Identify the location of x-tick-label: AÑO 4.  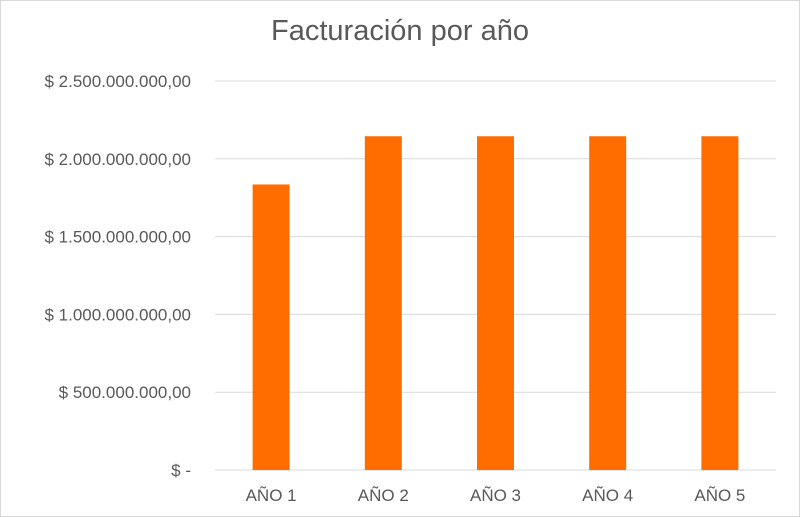
(607, 495).